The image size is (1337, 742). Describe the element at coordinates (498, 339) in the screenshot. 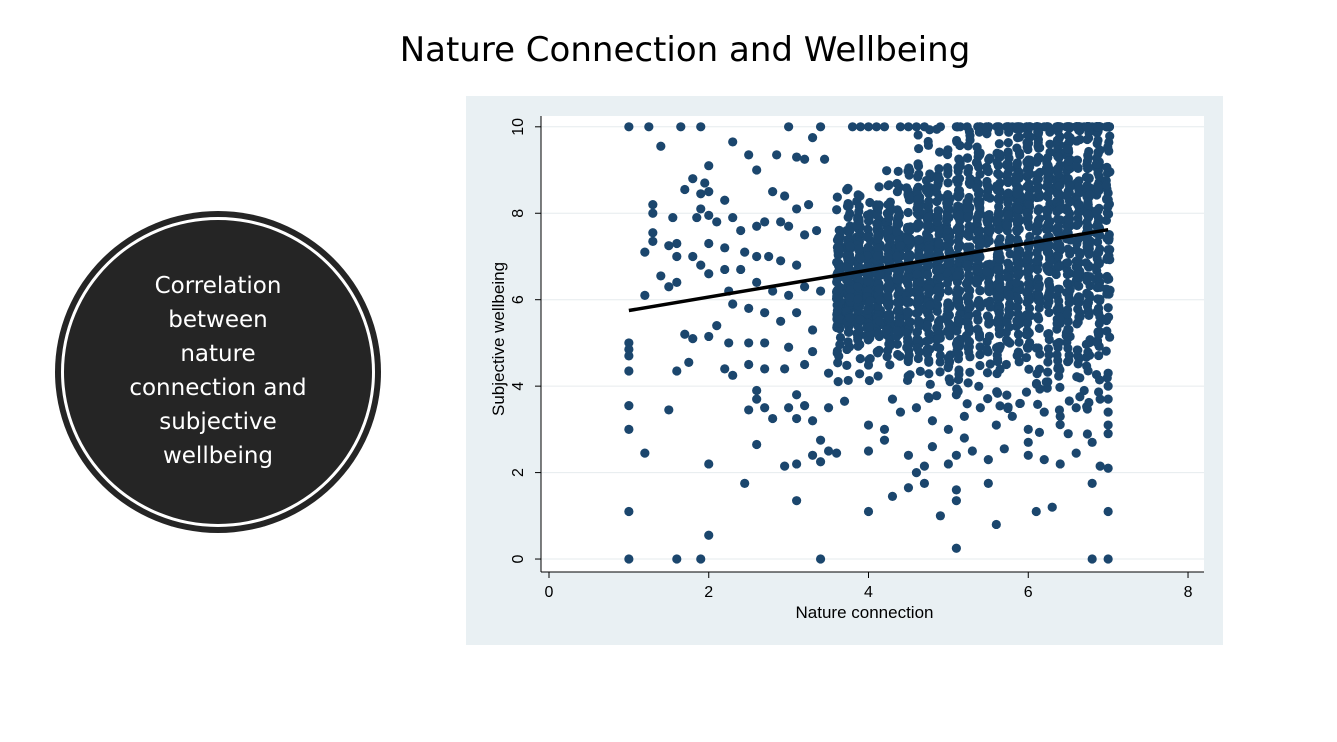

I see `y-axis-title: Subjective wellbeing` at that location.